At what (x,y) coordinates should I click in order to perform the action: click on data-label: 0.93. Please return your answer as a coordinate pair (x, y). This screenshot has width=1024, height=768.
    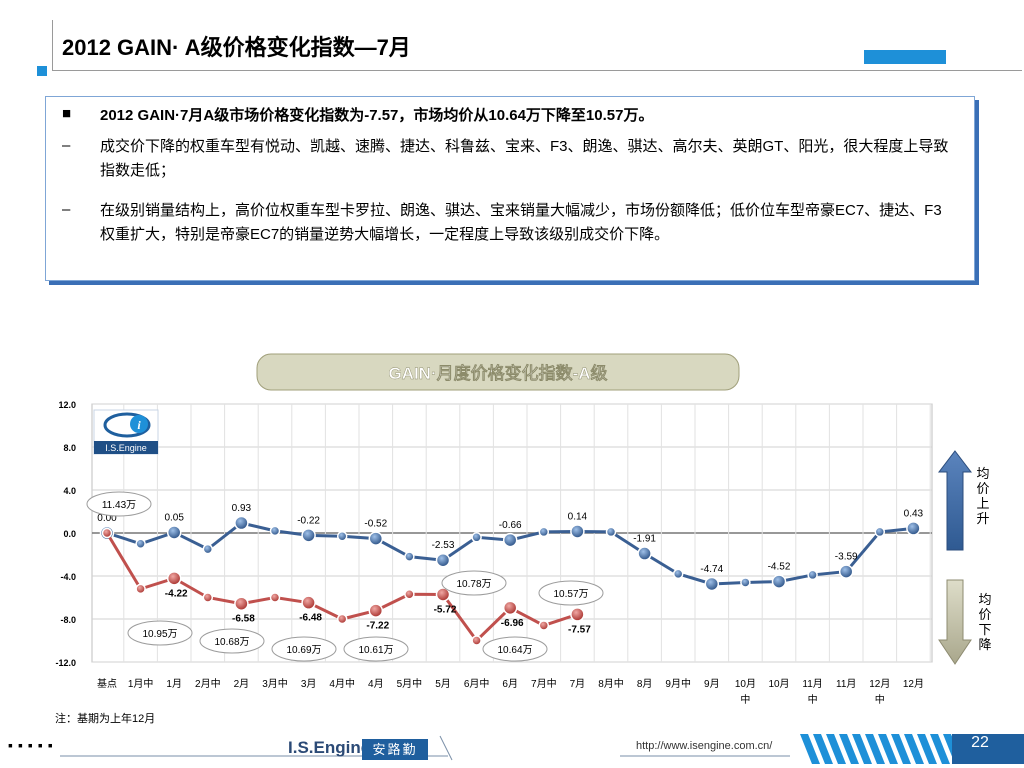
    Looking at the image, I should click on (242, 508).